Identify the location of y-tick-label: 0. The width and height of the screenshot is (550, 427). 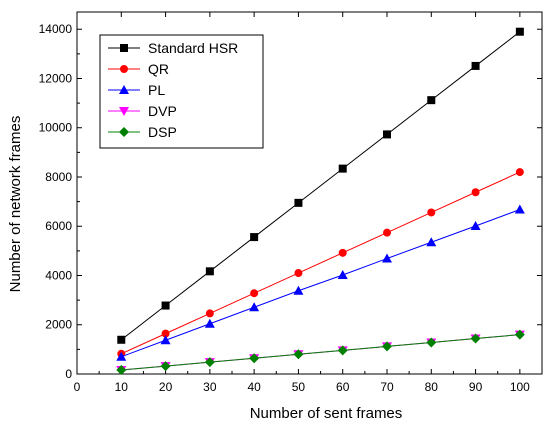
(68, 374).